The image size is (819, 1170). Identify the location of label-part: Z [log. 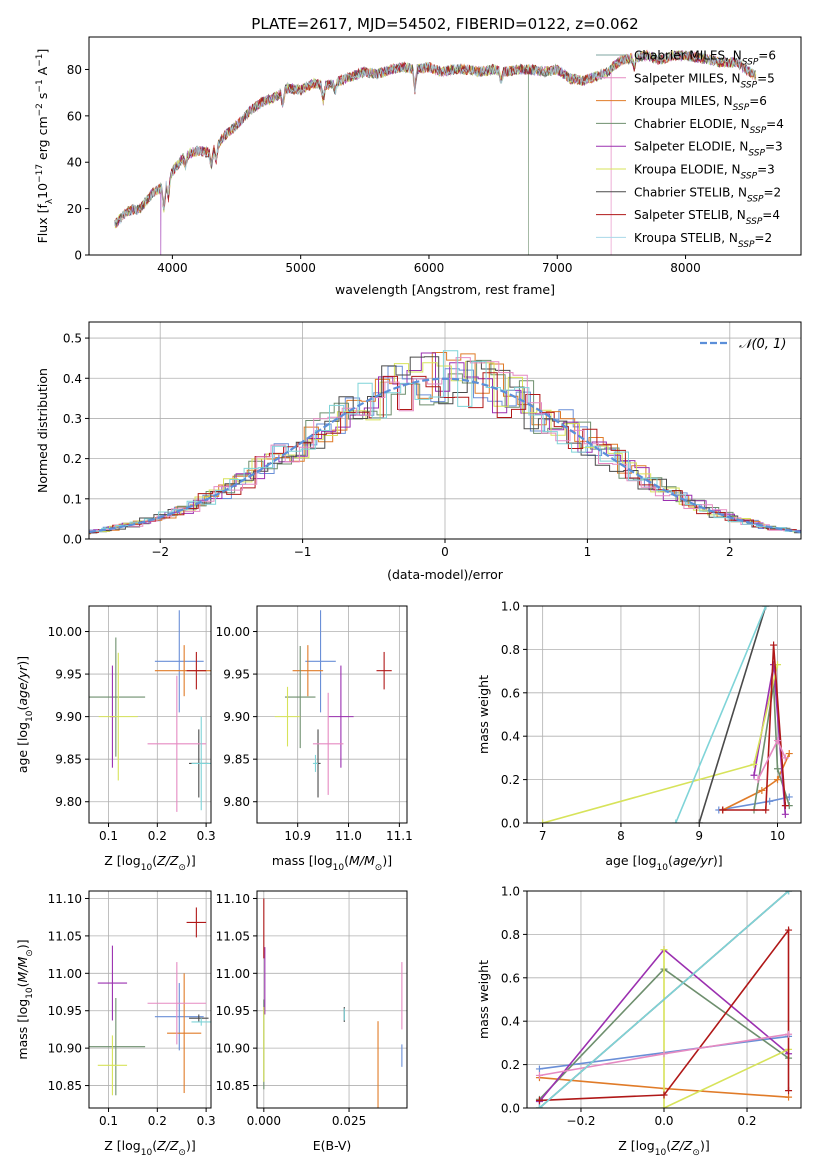
(122, 1145).